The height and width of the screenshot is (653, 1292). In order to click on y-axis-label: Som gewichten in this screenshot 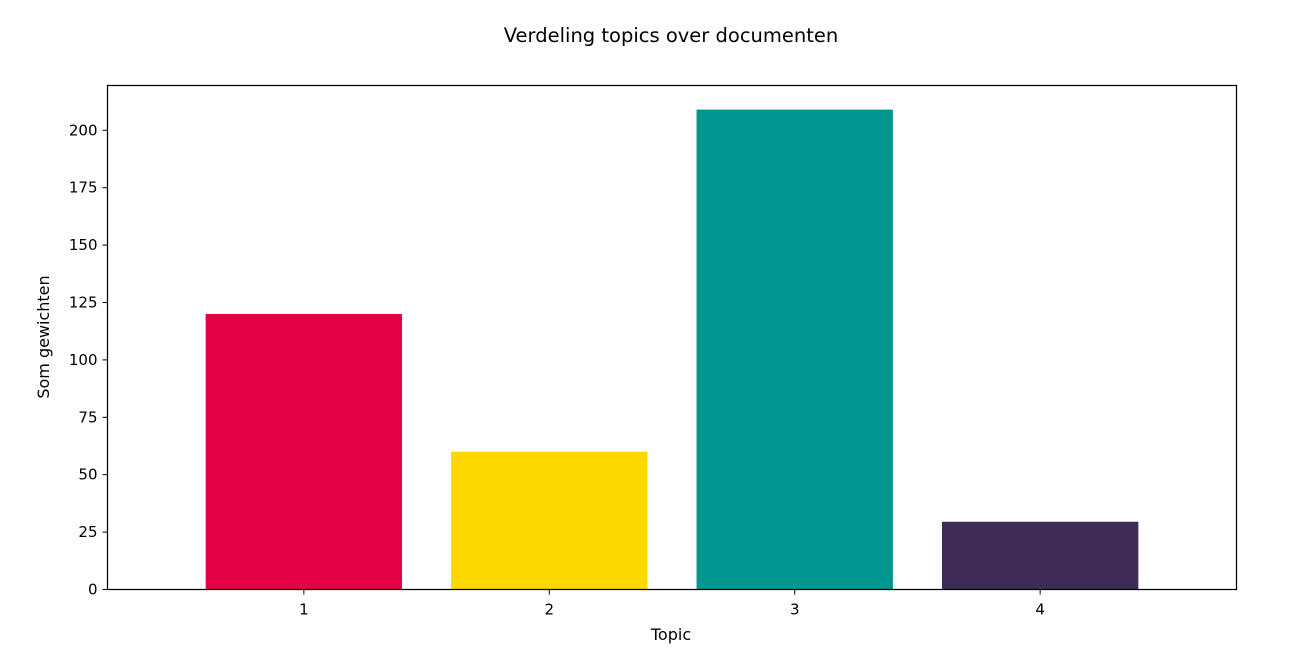, I will do `click(43, 336)`.